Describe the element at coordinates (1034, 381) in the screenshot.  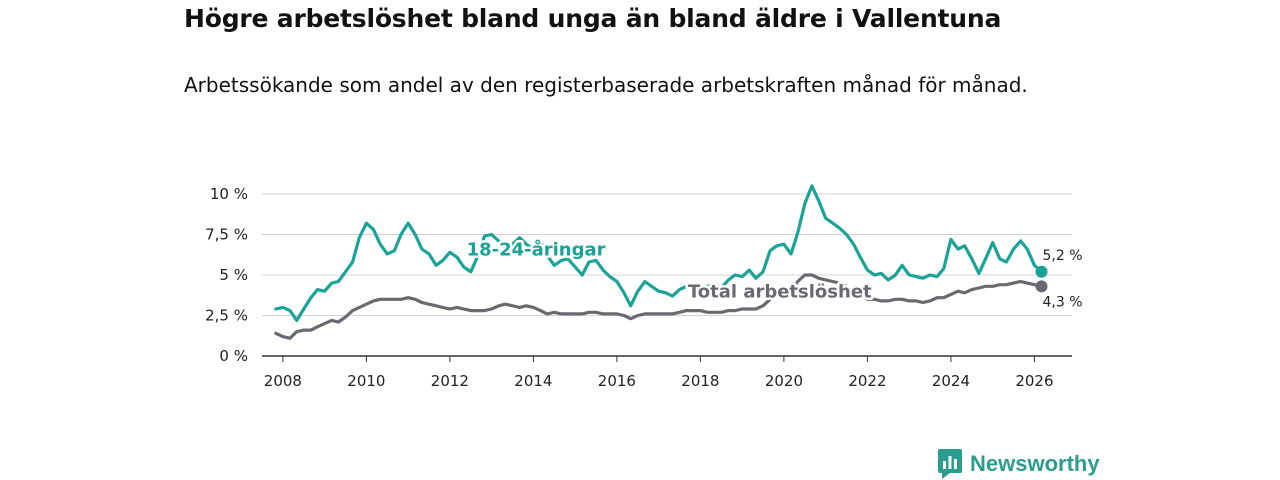
I see `x-tick-label: 2026` at that location.